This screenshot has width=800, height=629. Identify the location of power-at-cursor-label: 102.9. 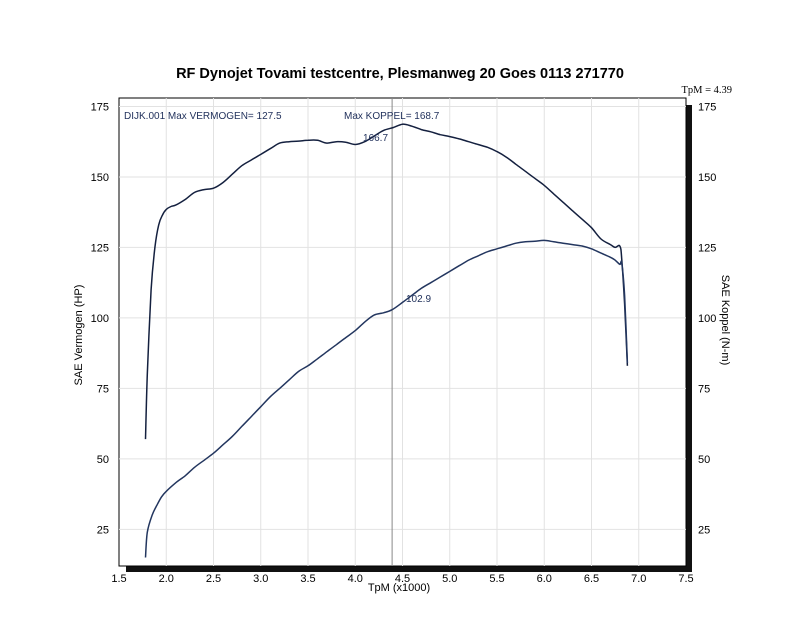
(418, 299).